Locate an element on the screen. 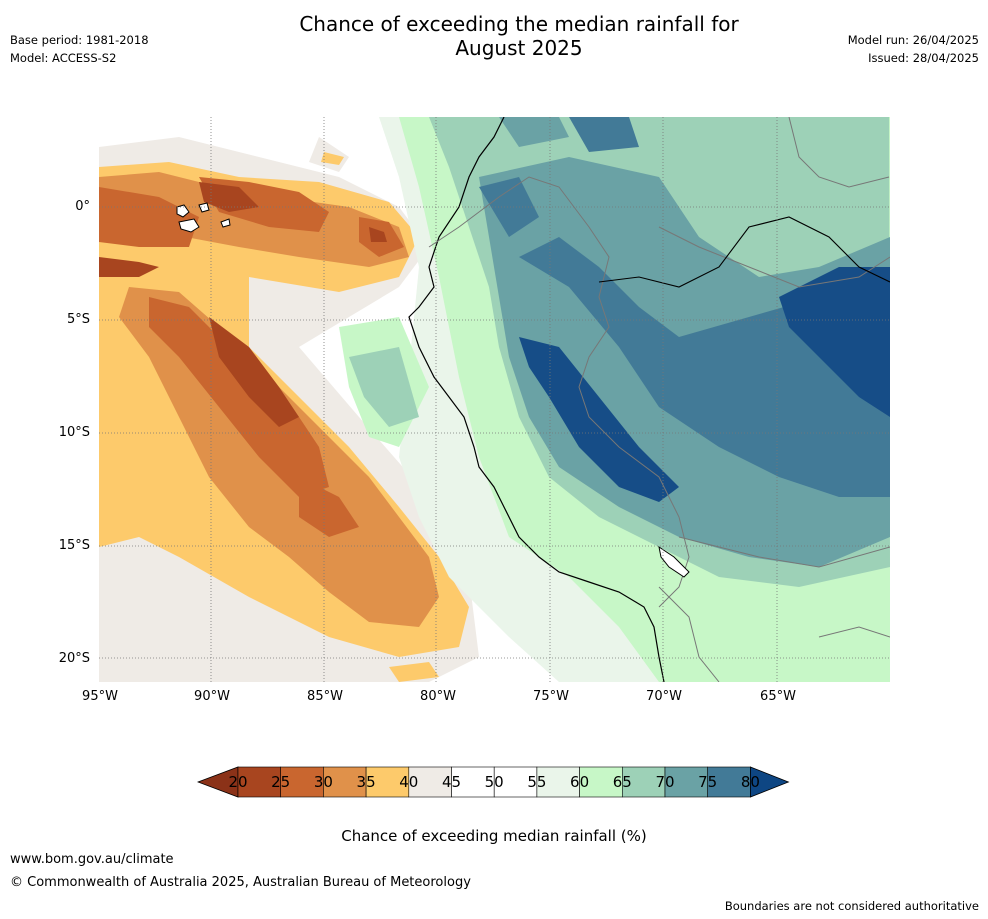 The height and width of the screenshot is (919, 988). colorbar-tick-label: 40 is located at coordinates (409, 782).